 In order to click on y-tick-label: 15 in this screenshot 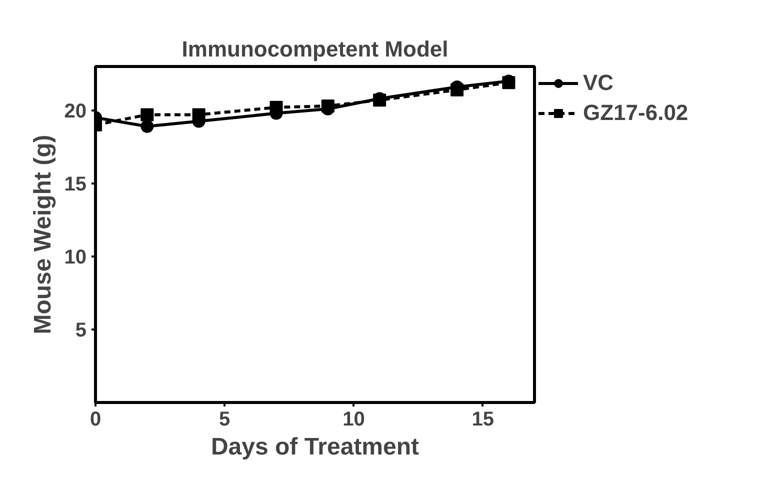, I will do `click(75, 184)`.